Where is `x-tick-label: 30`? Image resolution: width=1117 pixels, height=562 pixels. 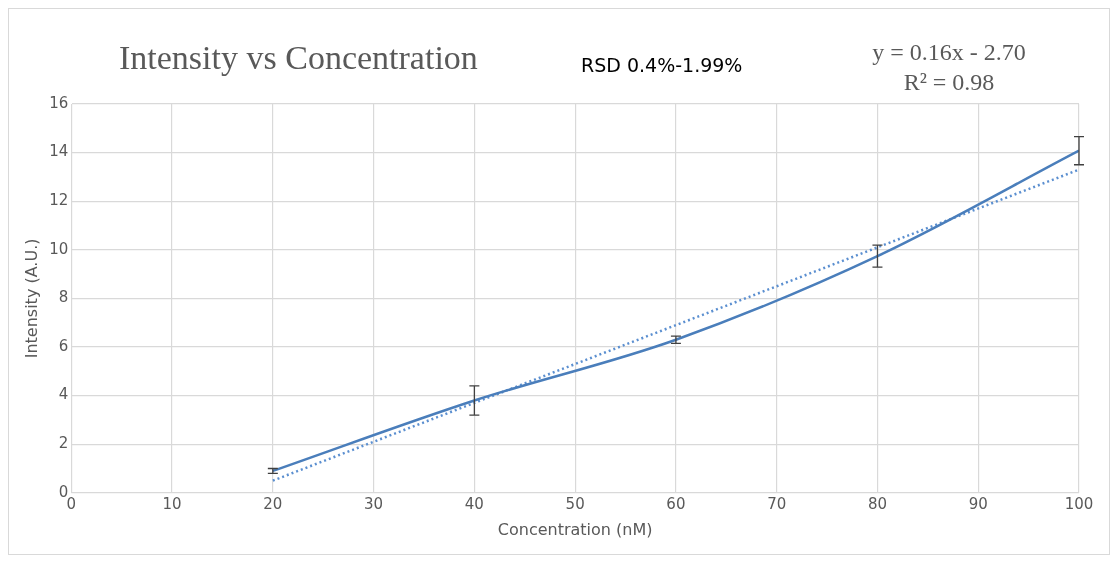 x-tick-label: 30 is located at coordinates (374, 503).